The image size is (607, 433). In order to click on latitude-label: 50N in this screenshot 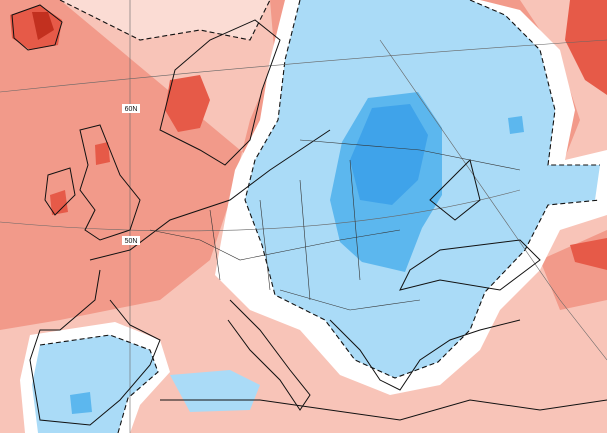, I will do `click(131, 241)`.